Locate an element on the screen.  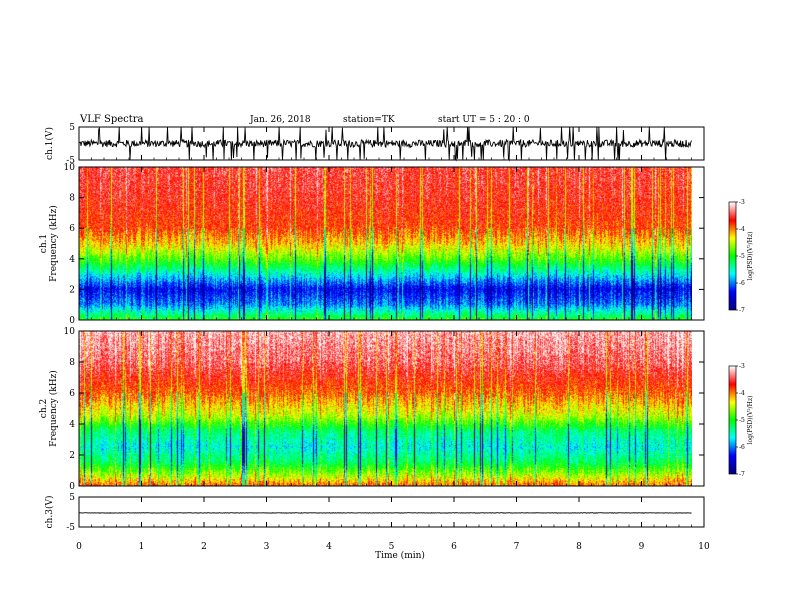
ch3-waveform-ytick-label-1: -5 is located at coordinates (70, 528).